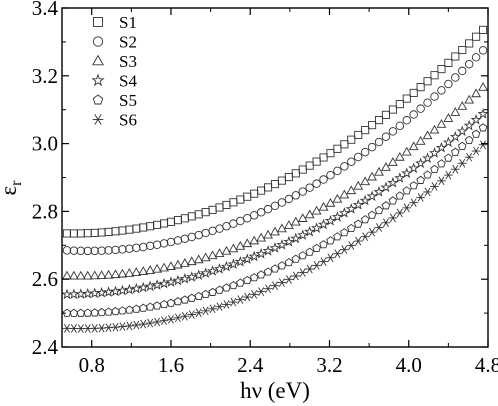 This screenshot has width=498, height=406. Describe the element at coordinates (98, 99) in the screenshot. I see `legend-marker-S5` at that location.